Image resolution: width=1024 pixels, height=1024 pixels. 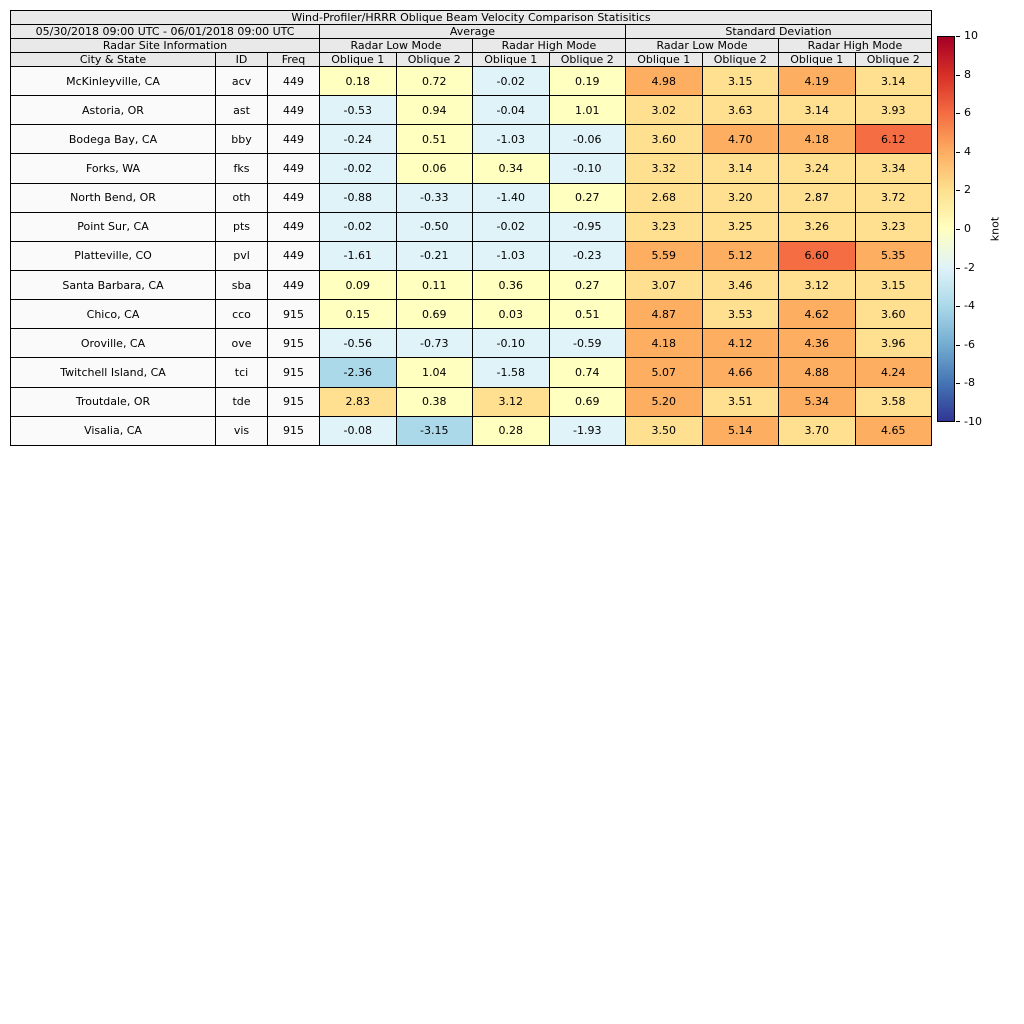 I want to click on standard-deviation-group-header: Standard Deviation, so click(x=778, y=31).